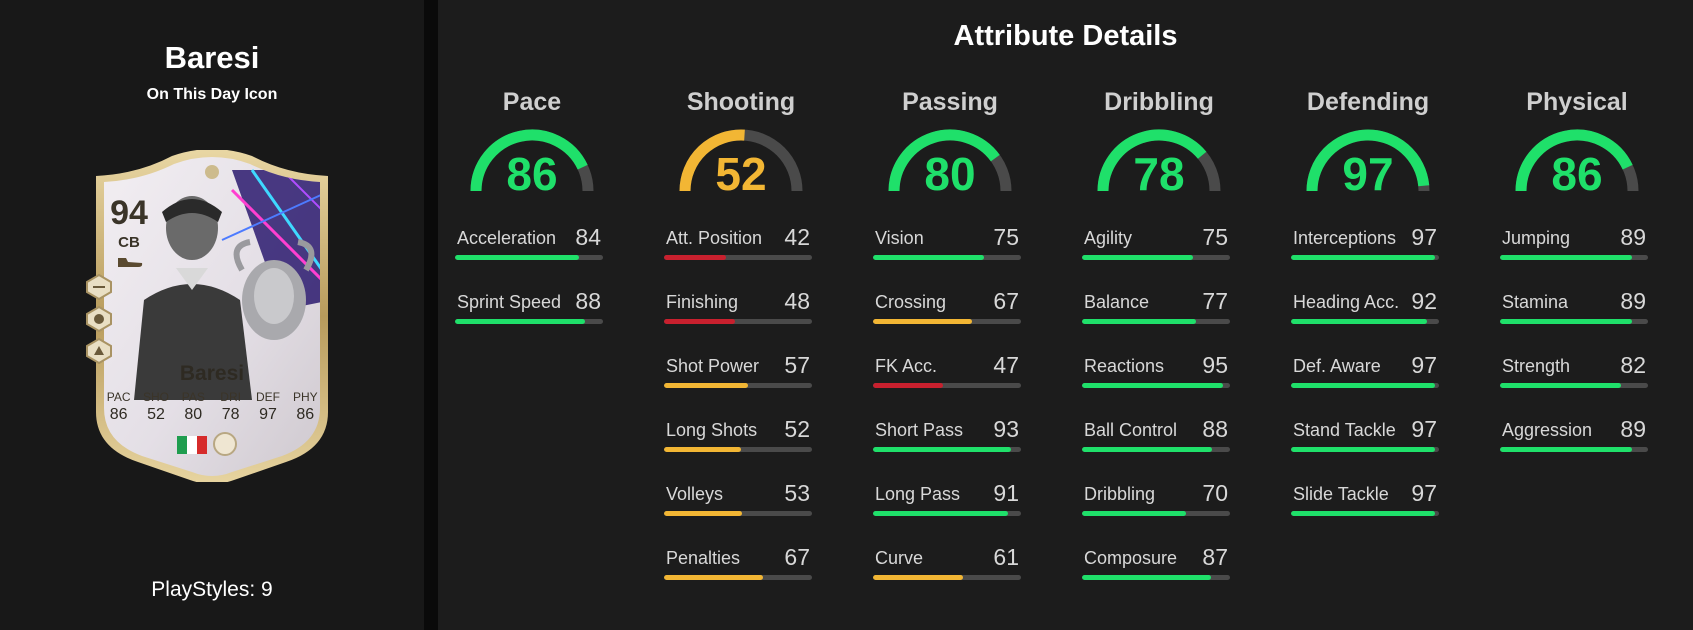 Image resolution: width=1693 pixels, height=630 pixels. Describe the element at coordinates (129, 242) in the screenshot. I see `card-position: CB` at that location.